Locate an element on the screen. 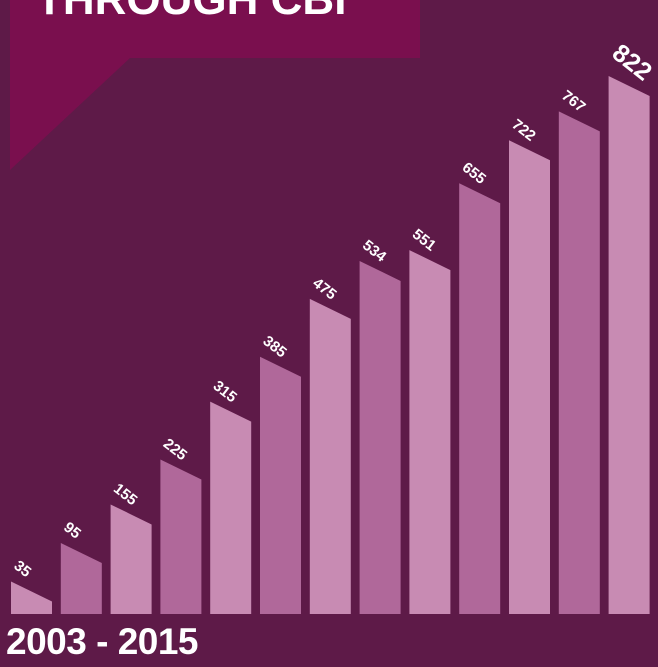 The height and width of the screenshot is (667, 658). bar-2014 is located at coordinates (579, 363).